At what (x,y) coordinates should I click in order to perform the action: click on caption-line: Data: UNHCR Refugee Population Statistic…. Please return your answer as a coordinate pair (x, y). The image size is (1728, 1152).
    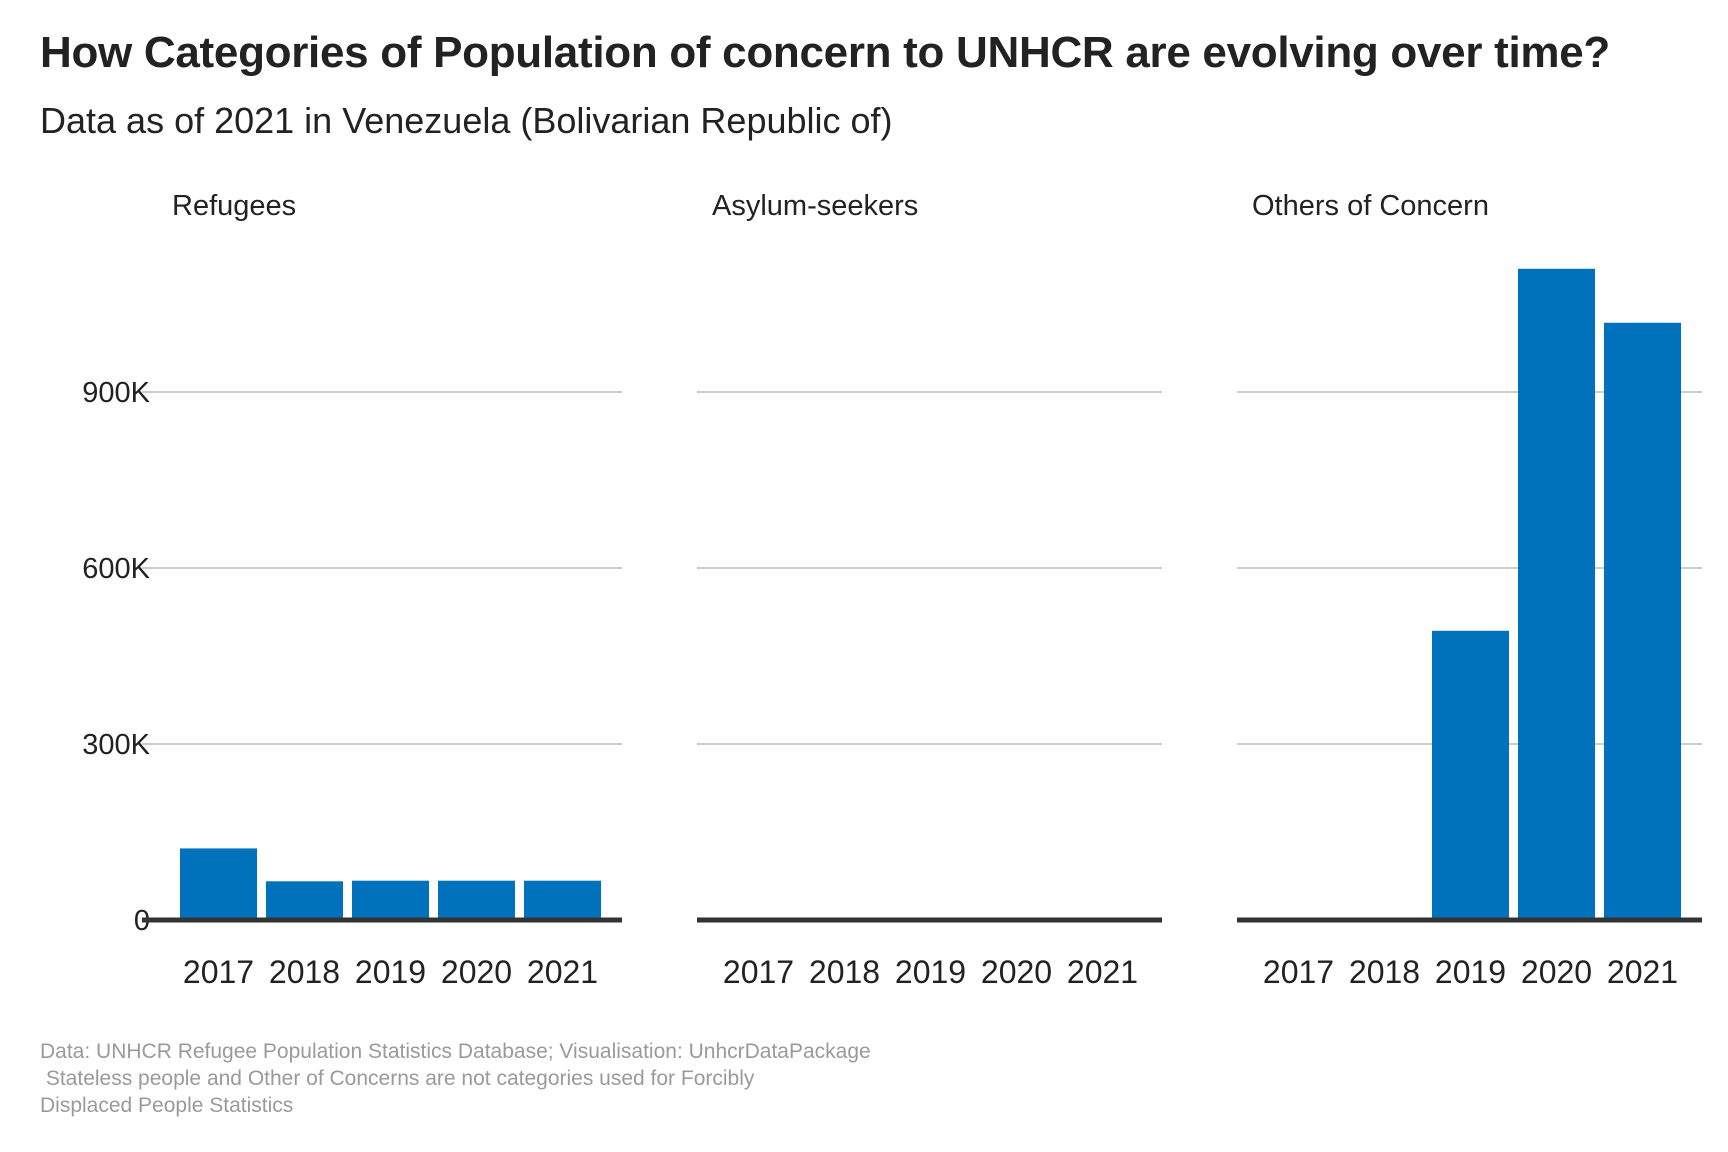
    Looking at the image, I should click on (455, 1051).